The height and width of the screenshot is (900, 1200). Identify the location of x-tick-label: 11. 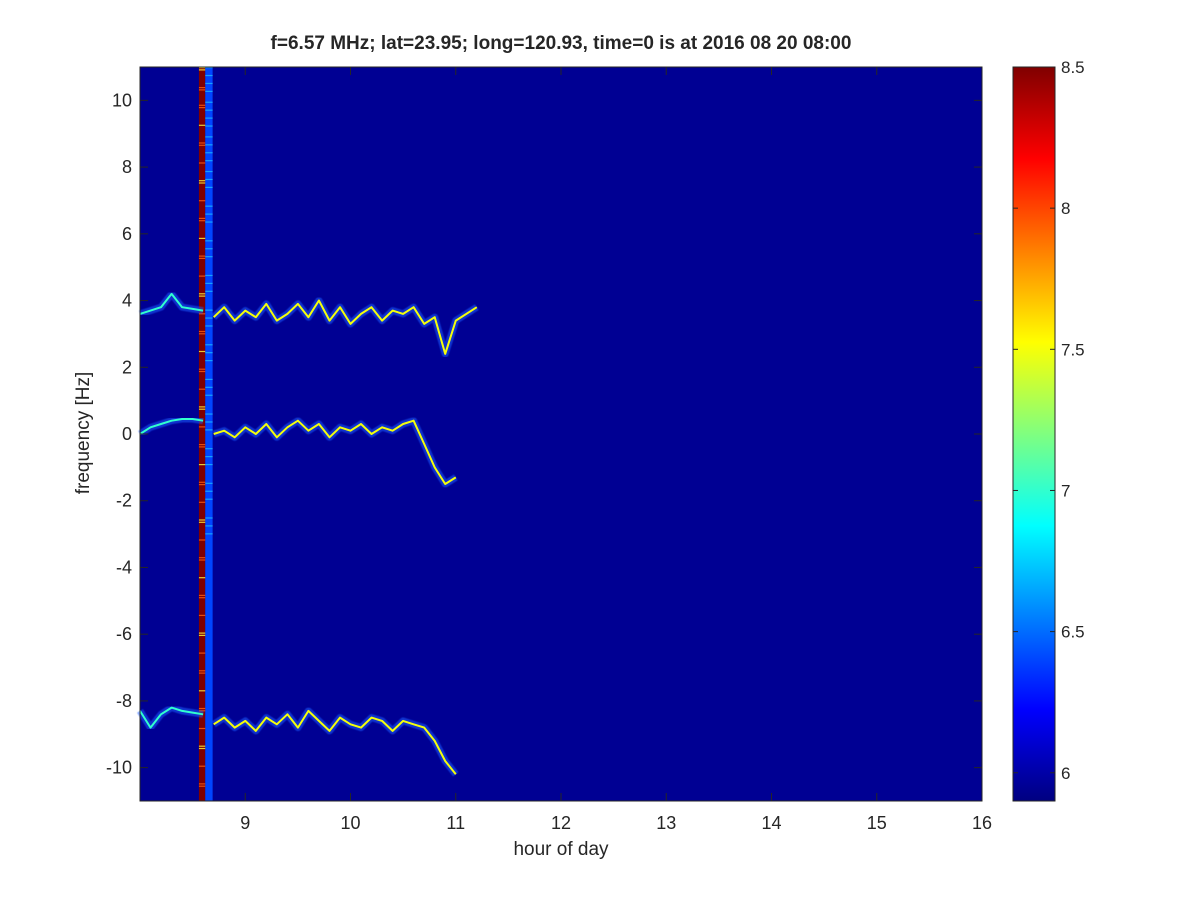
(455, 823).